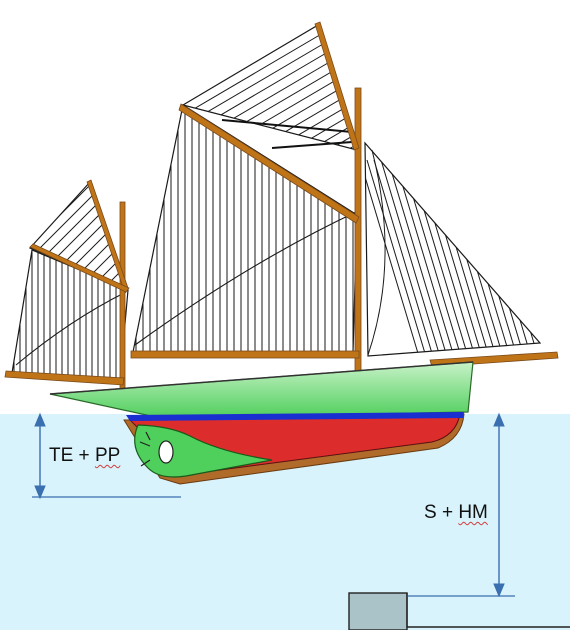 The width and height of the screenshot is (570, 630). What do you see at coordinates (488, 610) in the screenshot?
I see `pontoon-edge` at bounding box center [488, 610].